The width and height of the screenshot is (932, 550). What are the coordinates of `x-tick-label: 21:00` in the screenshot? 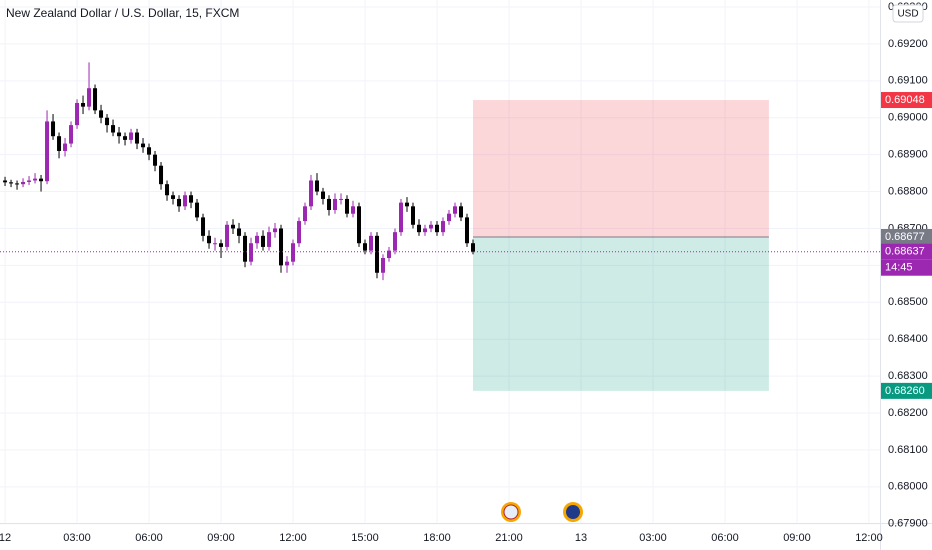 It's located at (509, 538).